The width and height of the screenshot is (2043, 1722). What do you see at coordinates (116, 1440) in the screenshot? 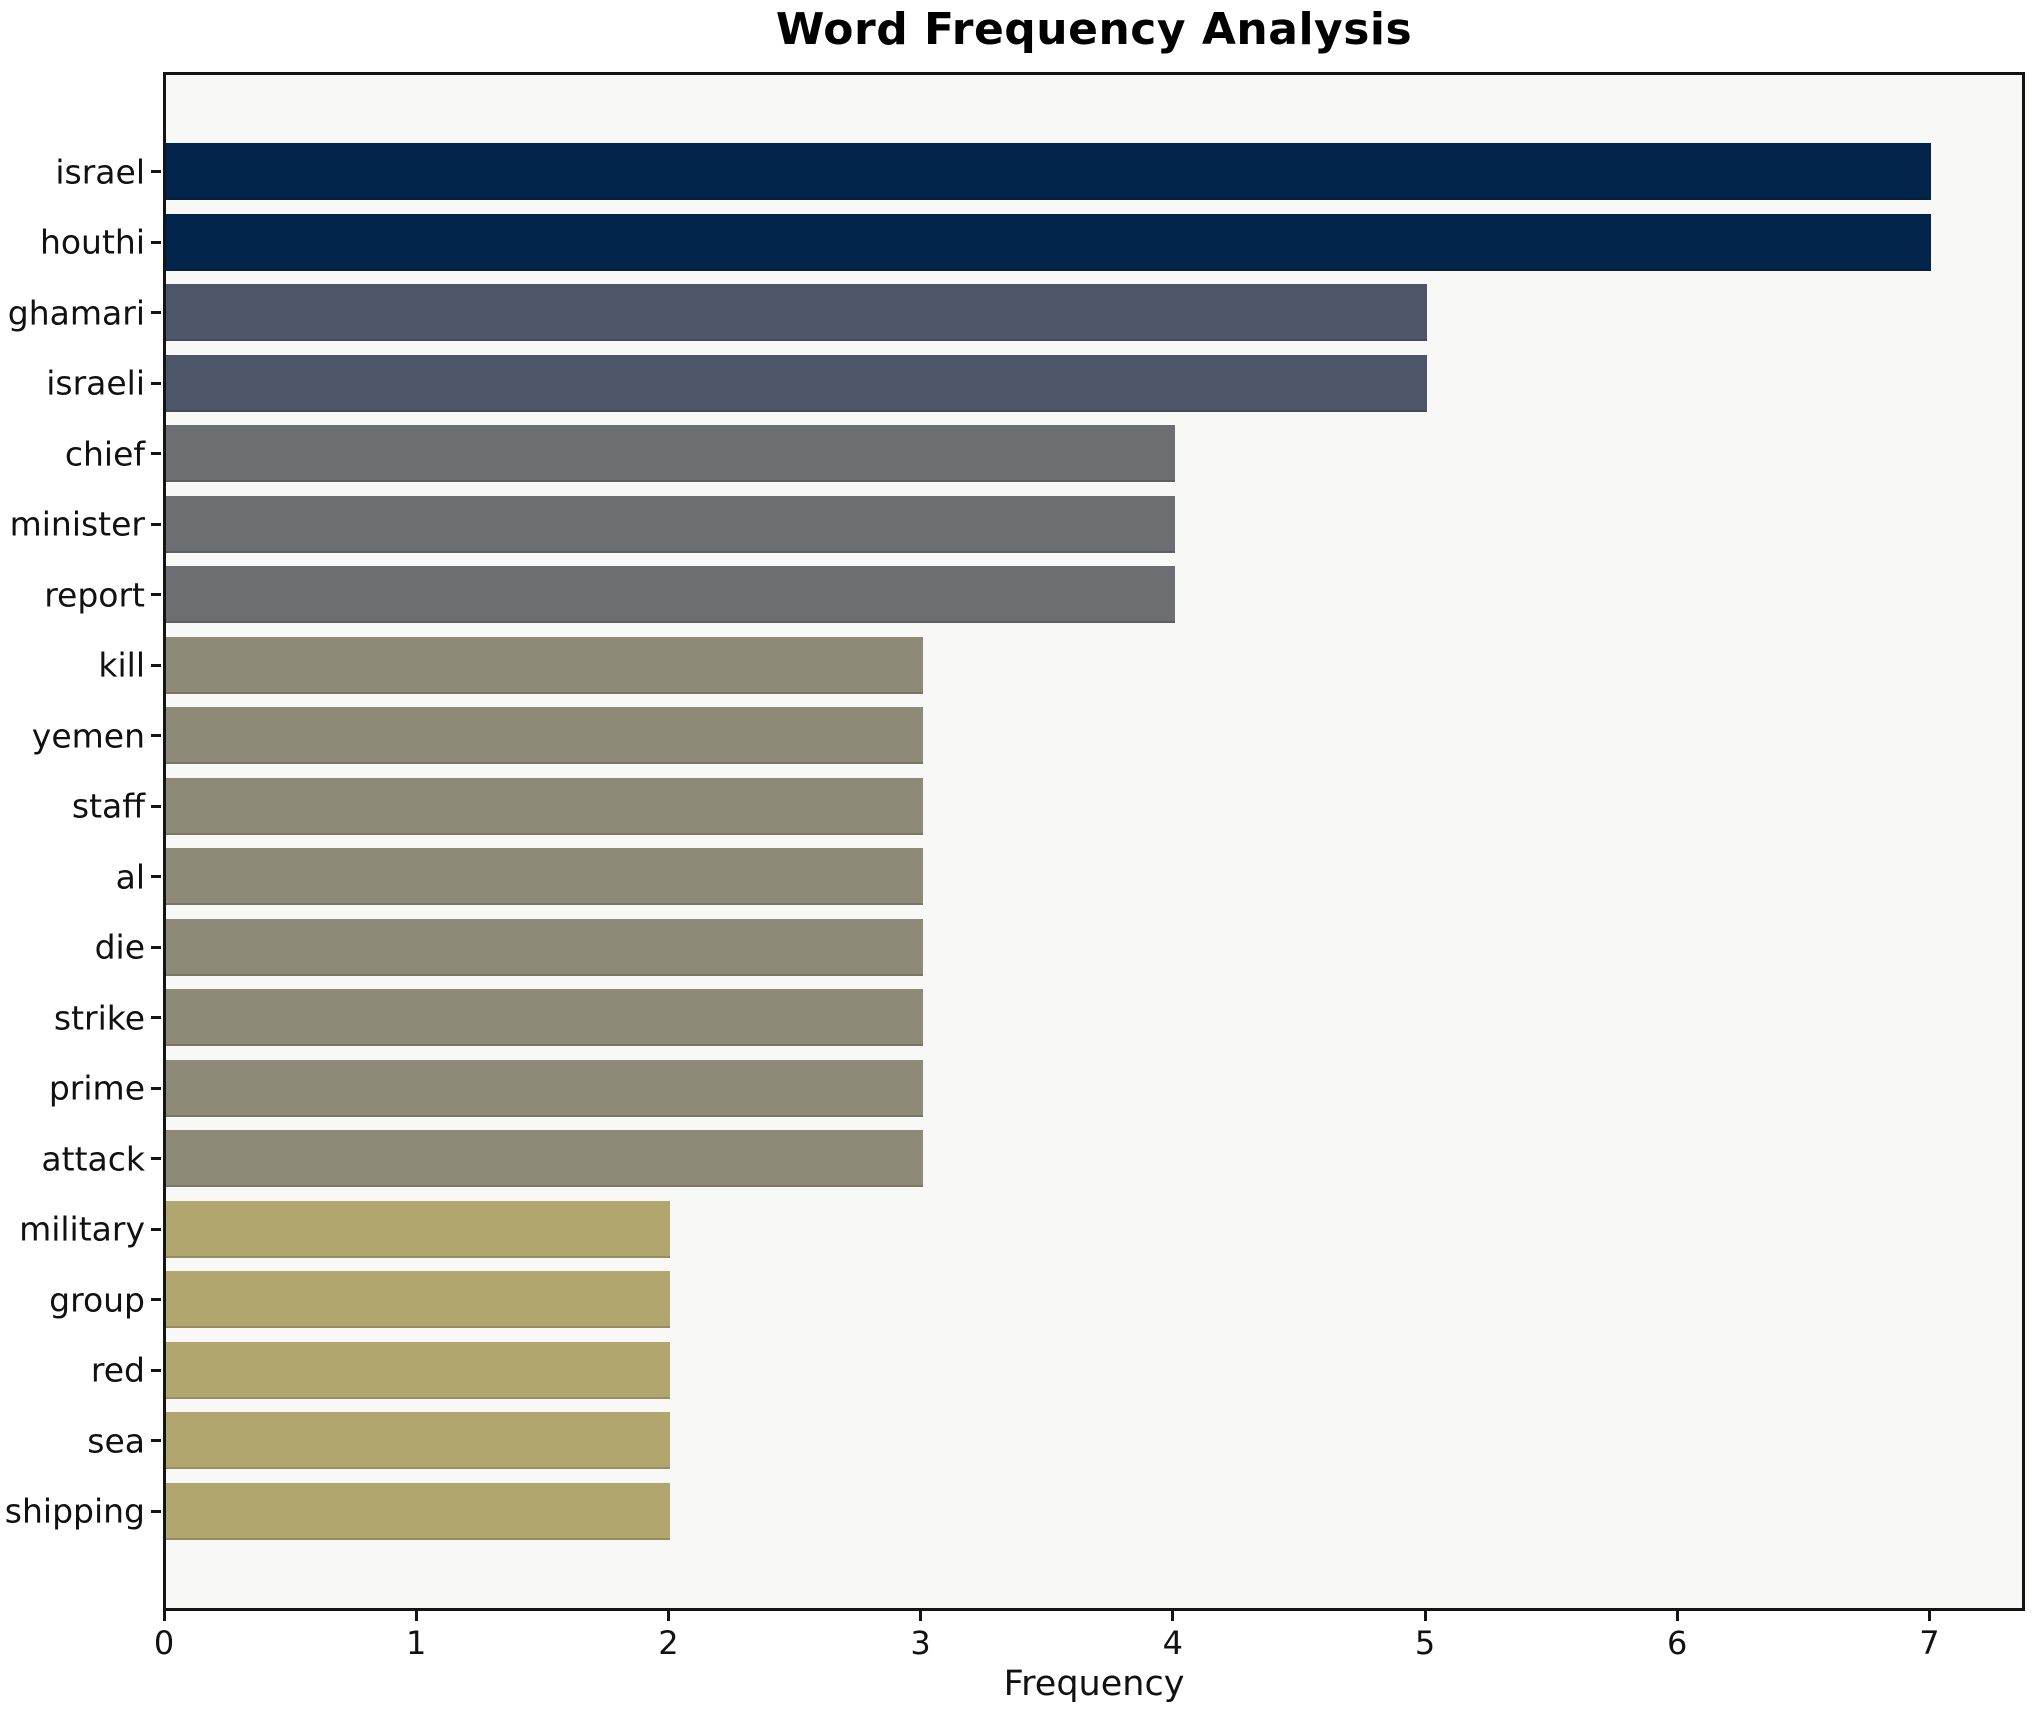
I see `y-tick-label-sea: sea` at bounding box center [116, 1440].